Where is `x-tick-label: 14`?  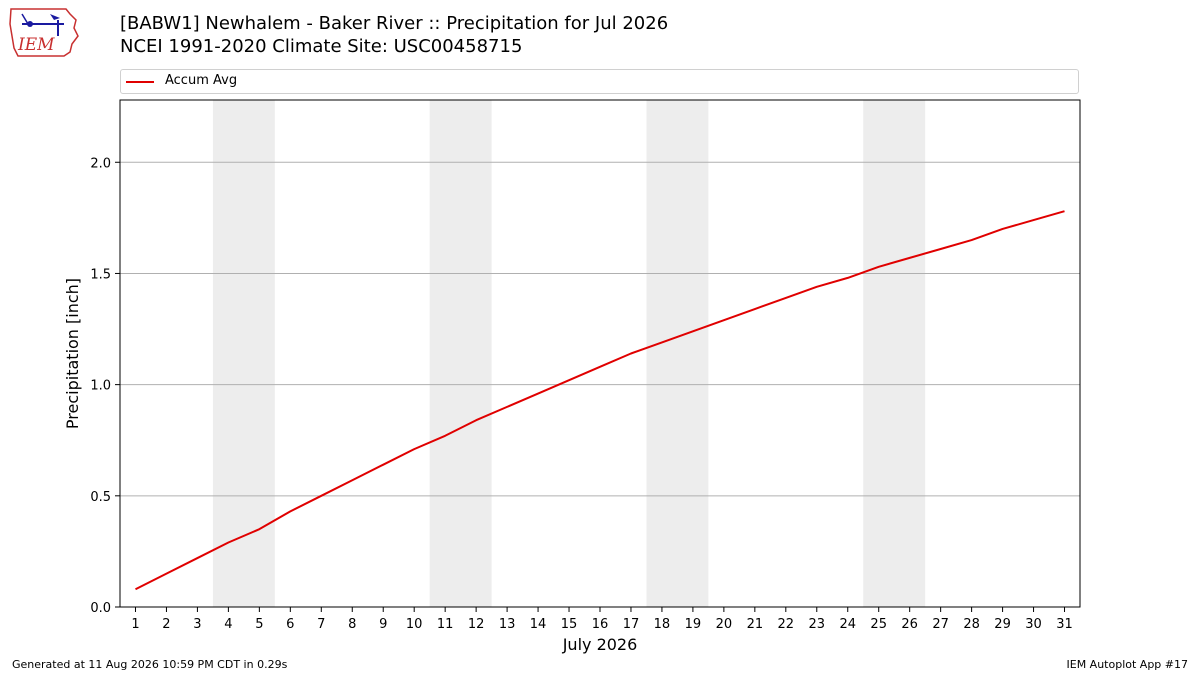
x-tick-label: 14 is located at coordinates (538, 624).